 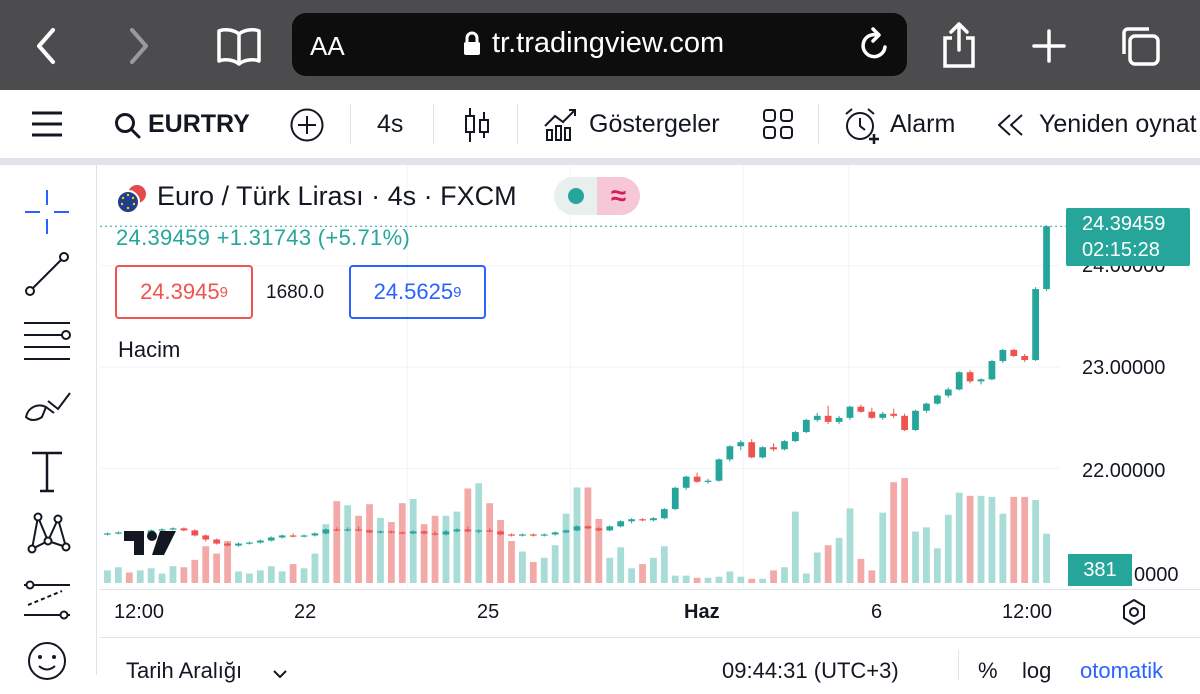 What do you see at coordinates (1124, 368) in the screenshot?
I see `y-tick: 23.00000` at bounding box center [1124, 368].